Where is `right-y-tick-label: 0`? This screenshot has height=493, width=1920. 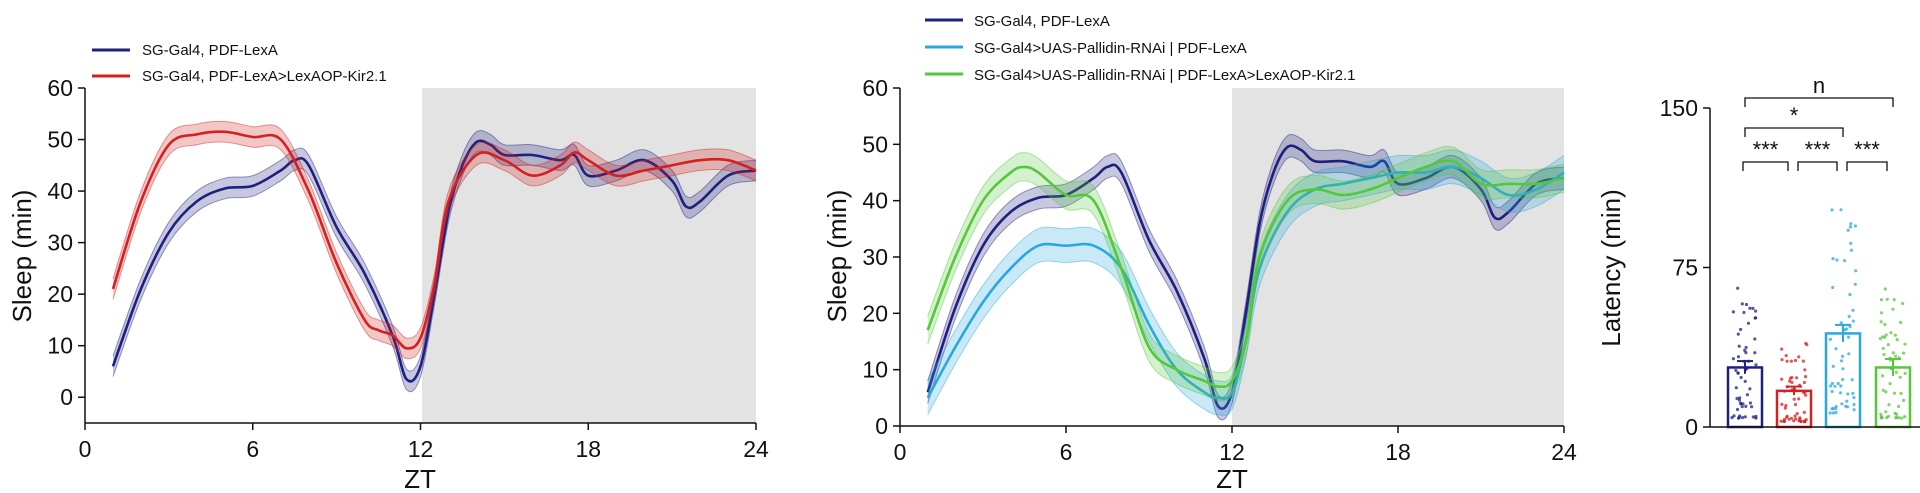
right-y-tick-label: 0 is located at coordinates (1691, 427).